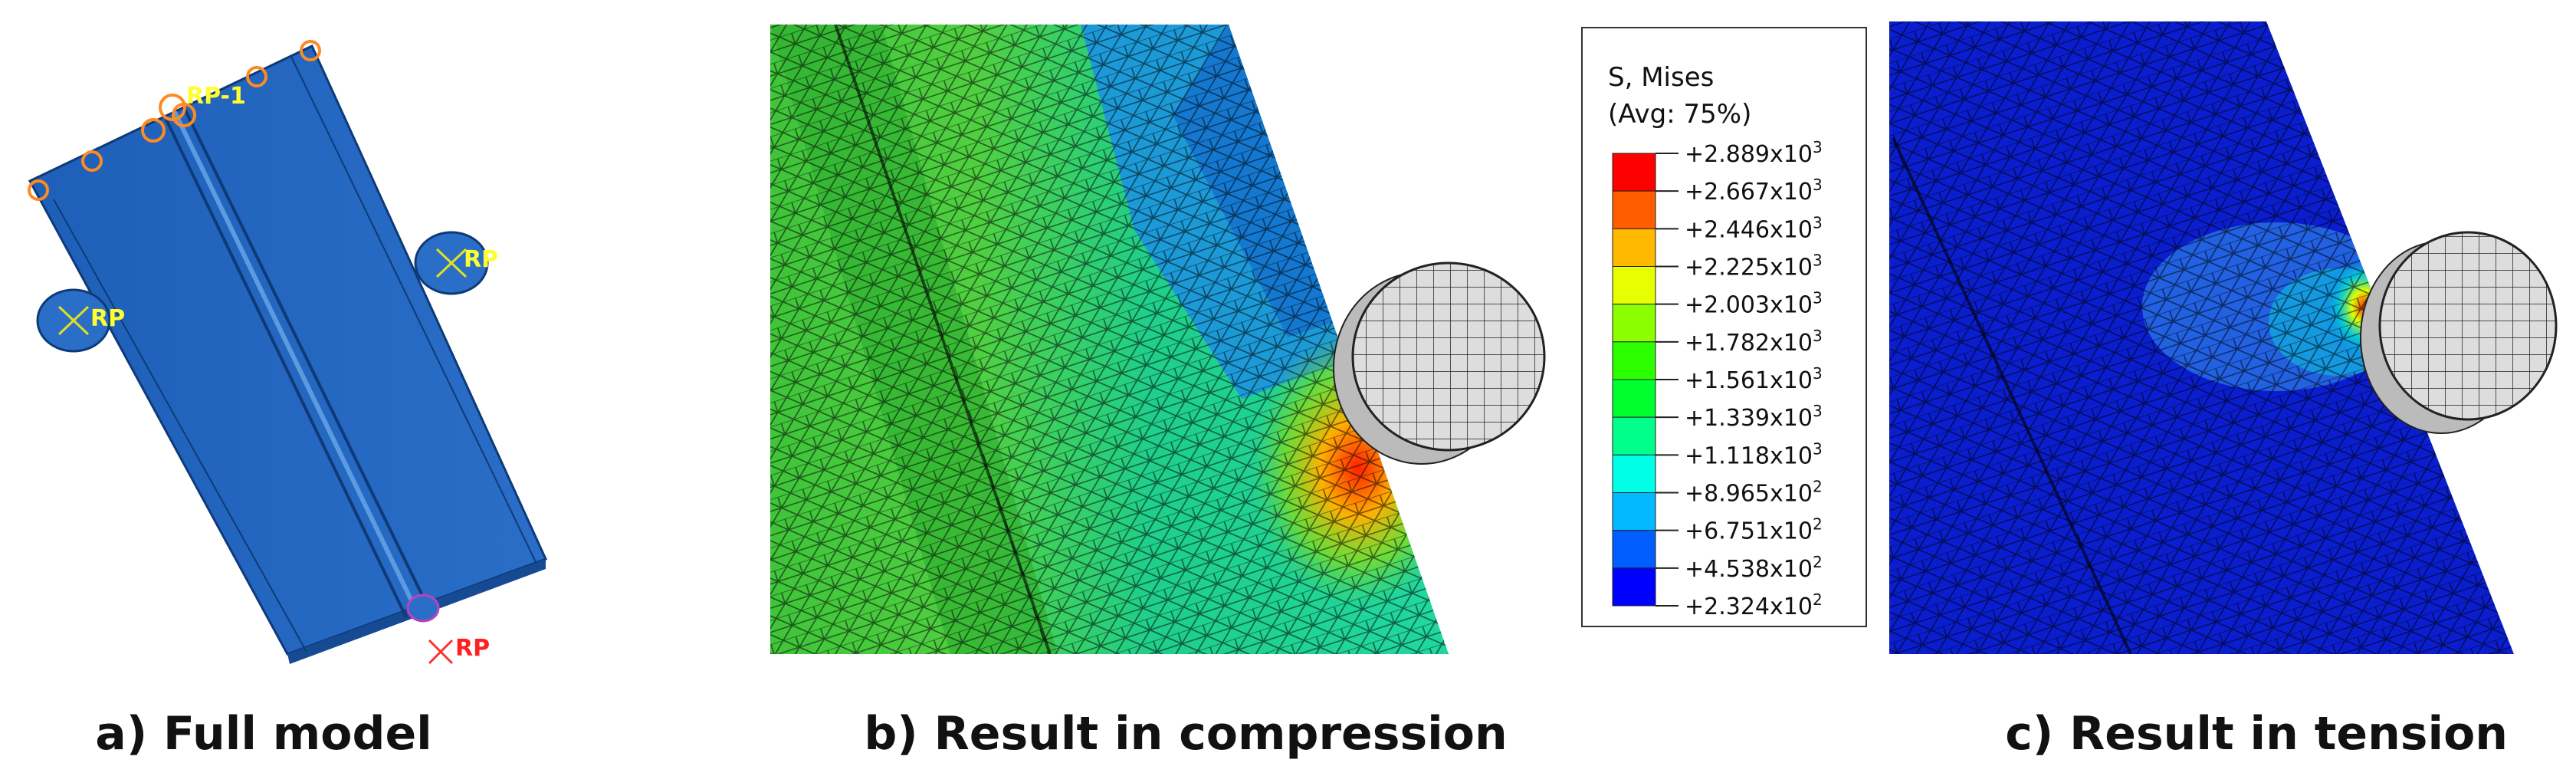 This screenshot has width=2576, height=776. Describe the element at coordinates (1185, 734) in the screenshot. I see `caption: b) Result in compression` at that location.